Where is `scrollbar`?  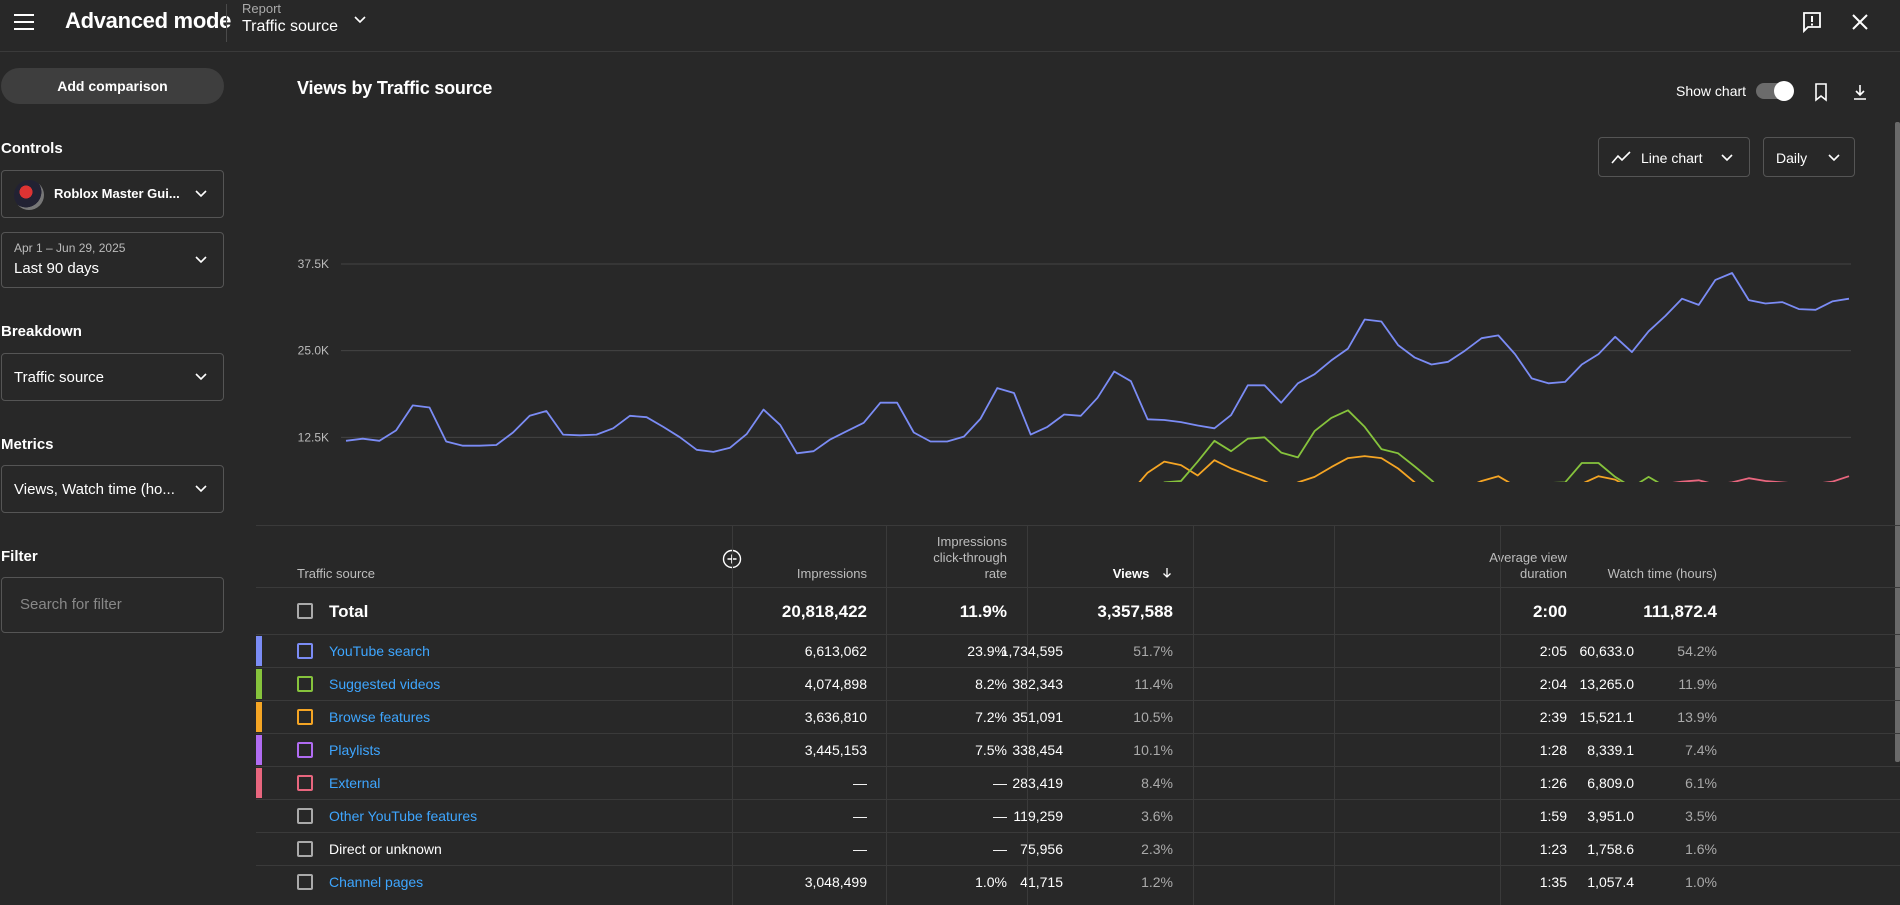
scrollbar is located at coordinates (1897, 442).